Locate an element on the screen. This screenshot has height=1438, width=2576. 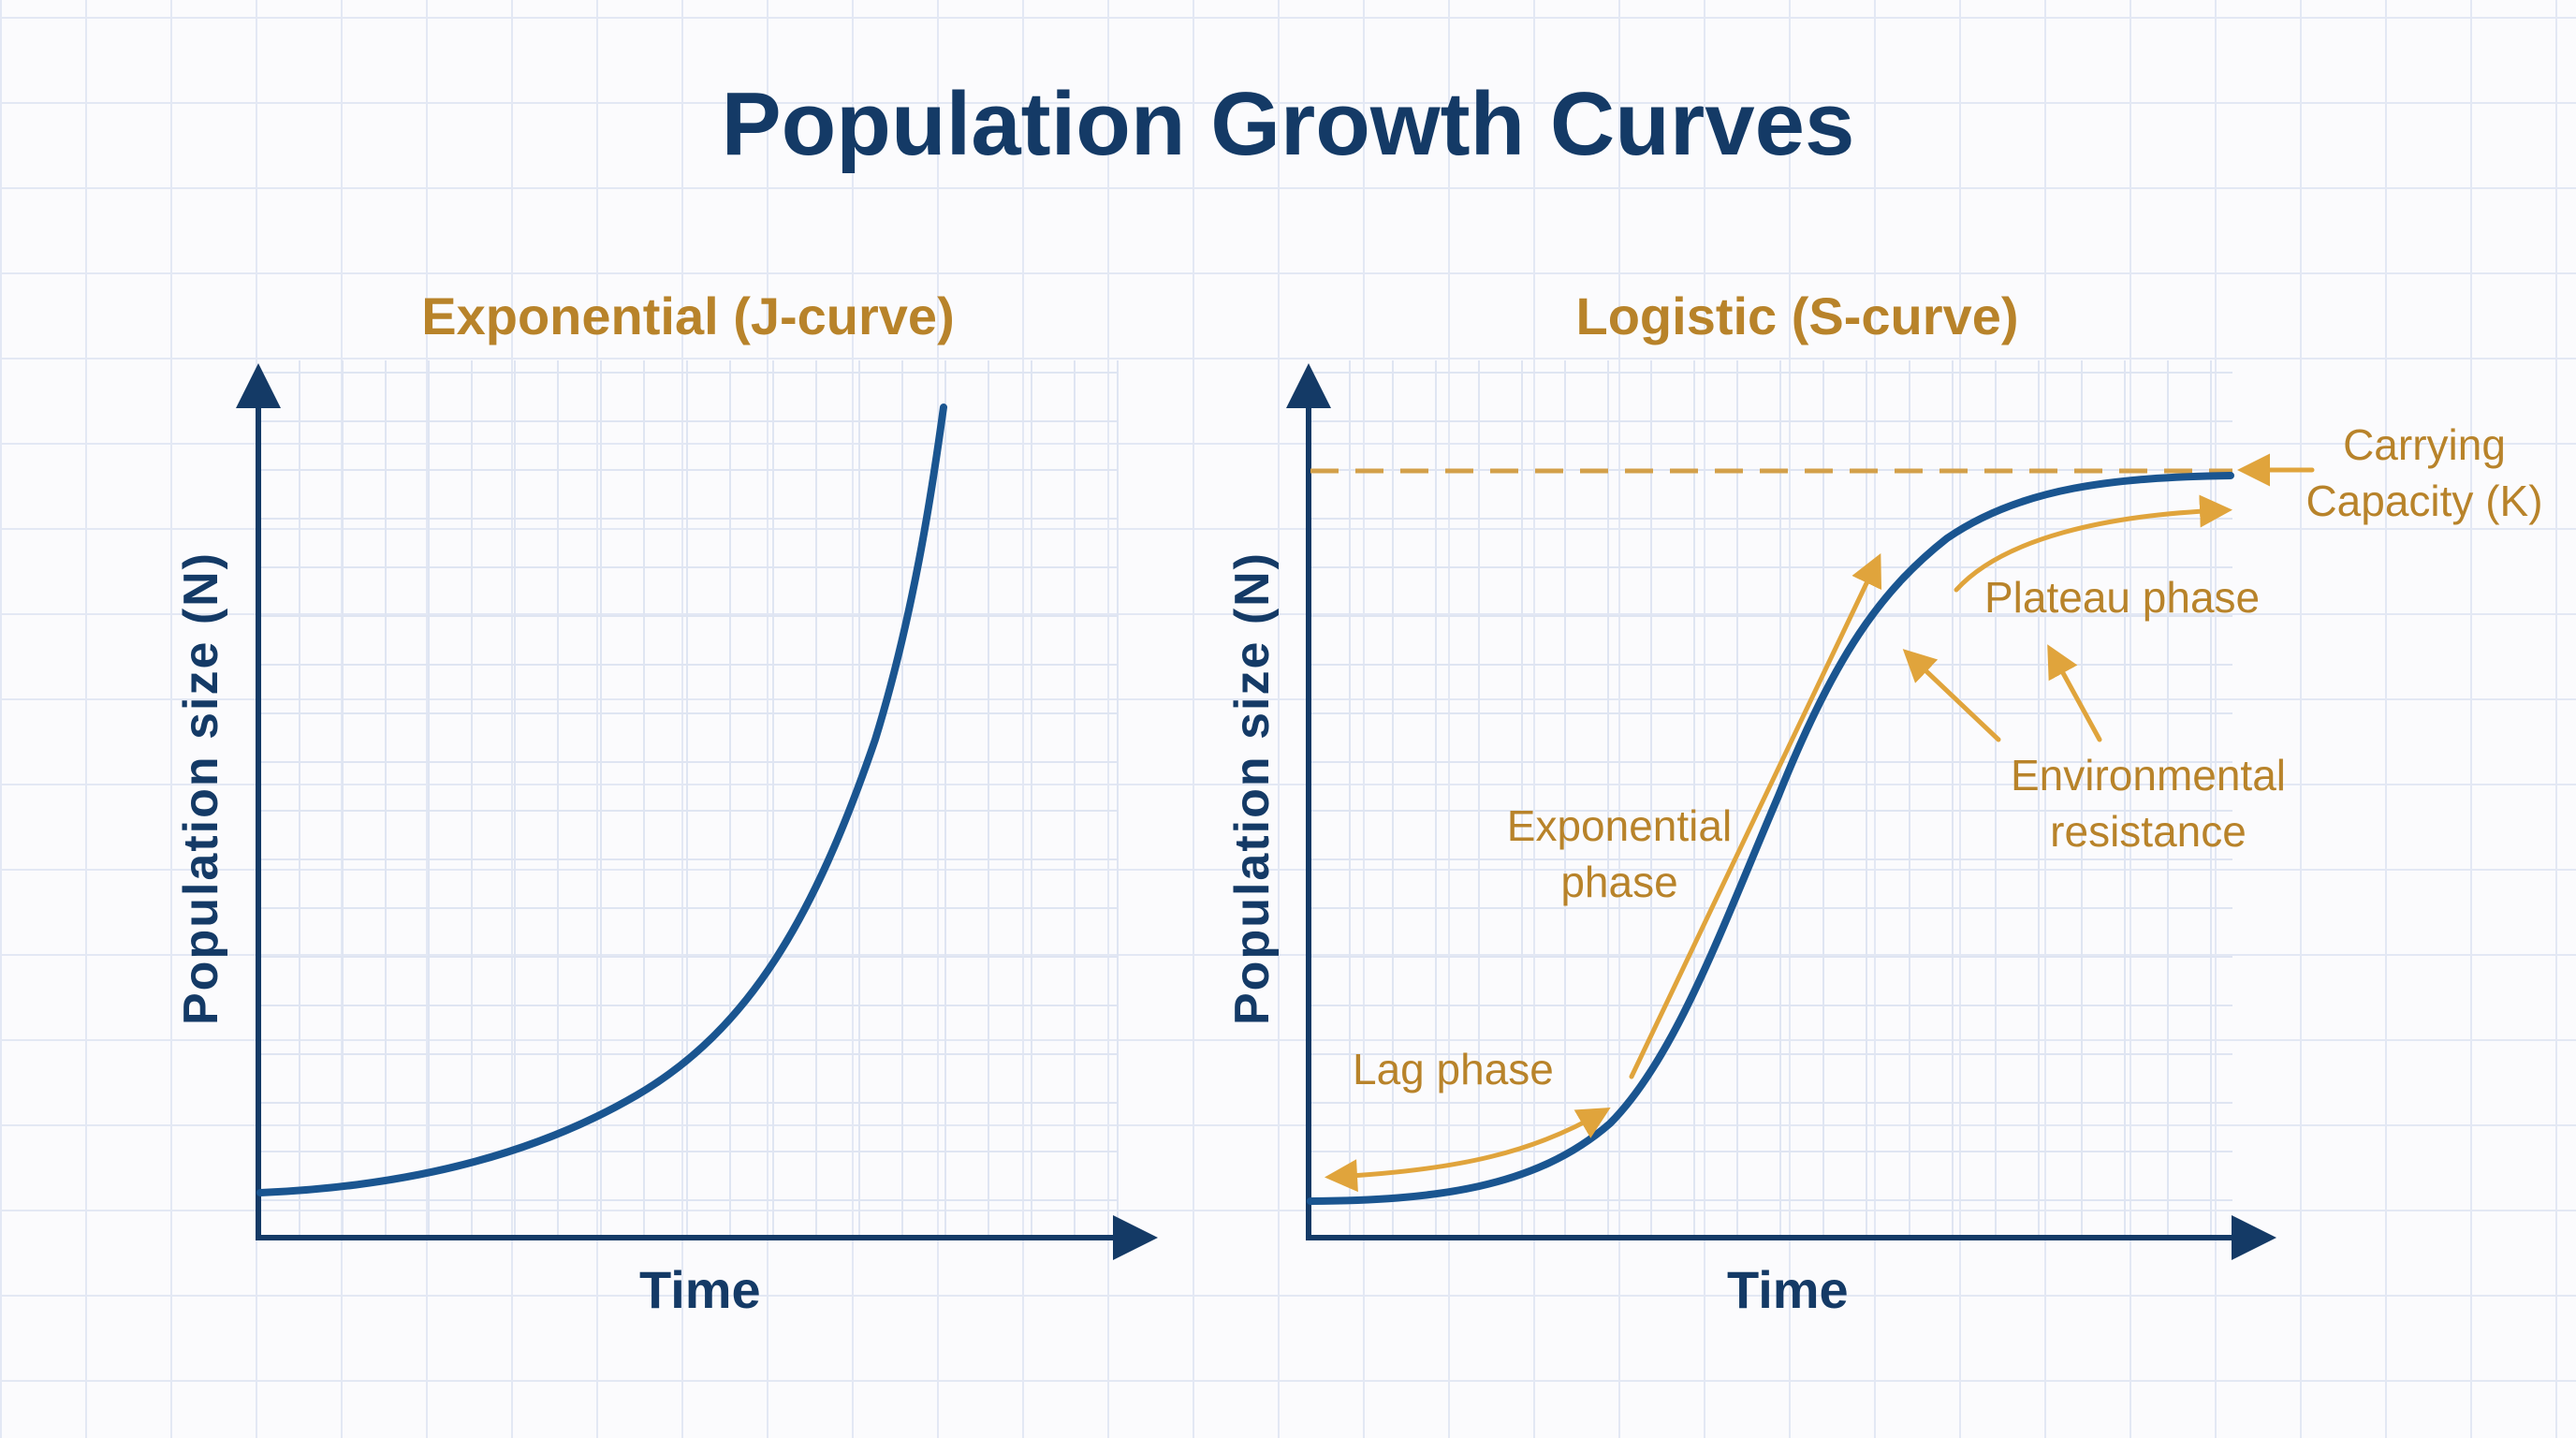
exponential-phase-label: Exponential phase is located at coordinates (1619, 854).